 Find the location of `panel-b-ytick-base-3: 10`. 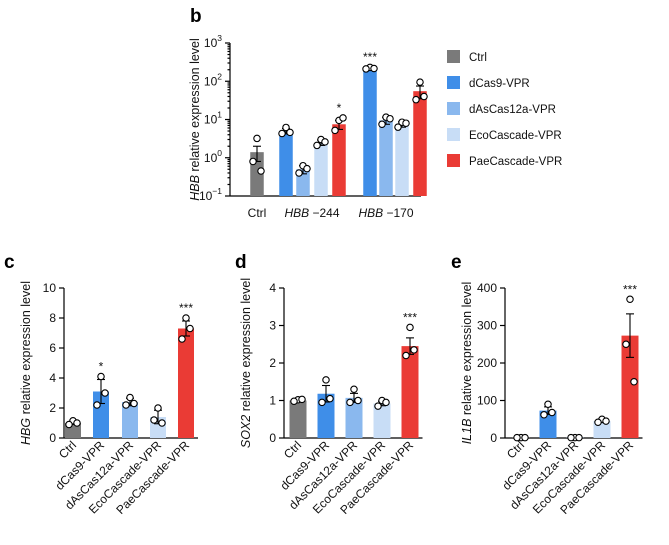

panel-b-ytick-base-3: 10 is located at coordinates (211, 158).